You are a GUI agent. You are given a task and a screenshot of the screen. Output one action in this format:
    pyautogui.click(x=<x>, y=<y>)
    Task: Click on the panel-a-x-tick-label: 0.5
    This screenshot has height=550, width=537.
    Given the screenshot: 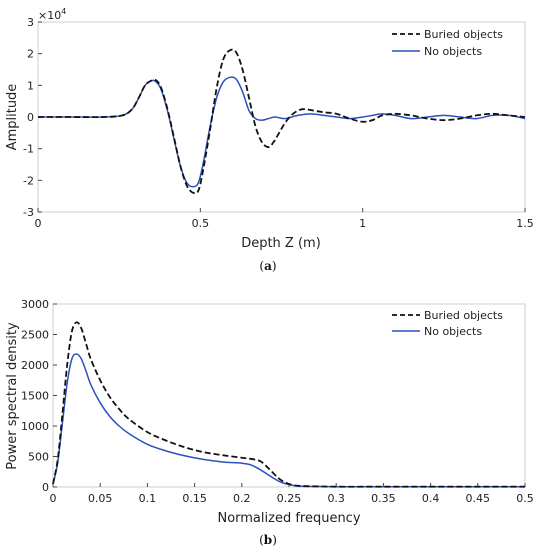 What is the action you would take?
    pyautogui.click(x=201, y=223)
    